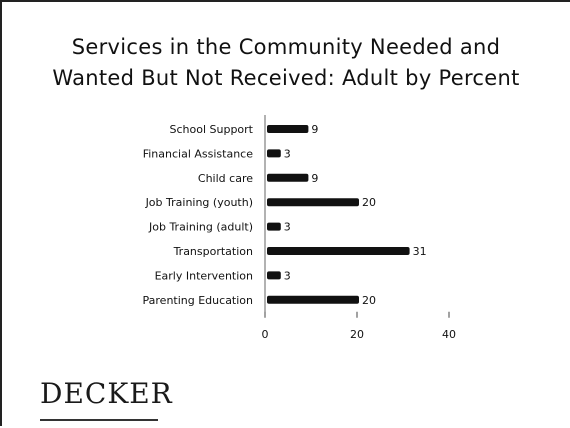  Describe the element at coordinates (99, 420) in the screenshot. I see `logo-underline` at that location.